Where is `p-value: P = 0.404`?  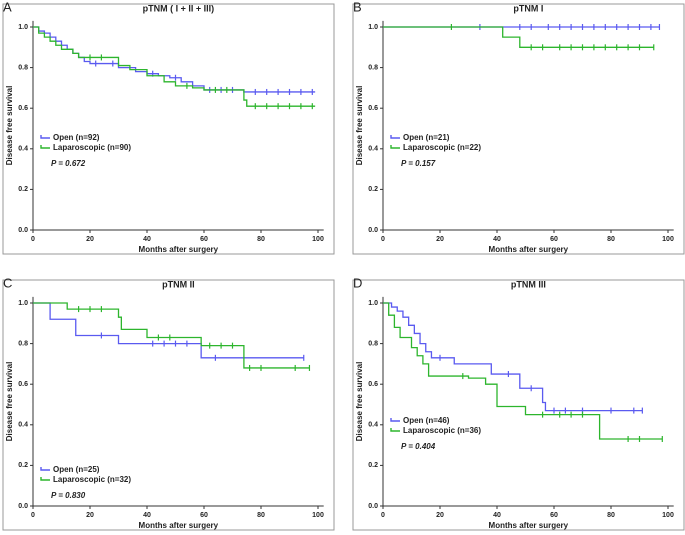 p-value: P = 0.404 is located at coordinates (418, 446).